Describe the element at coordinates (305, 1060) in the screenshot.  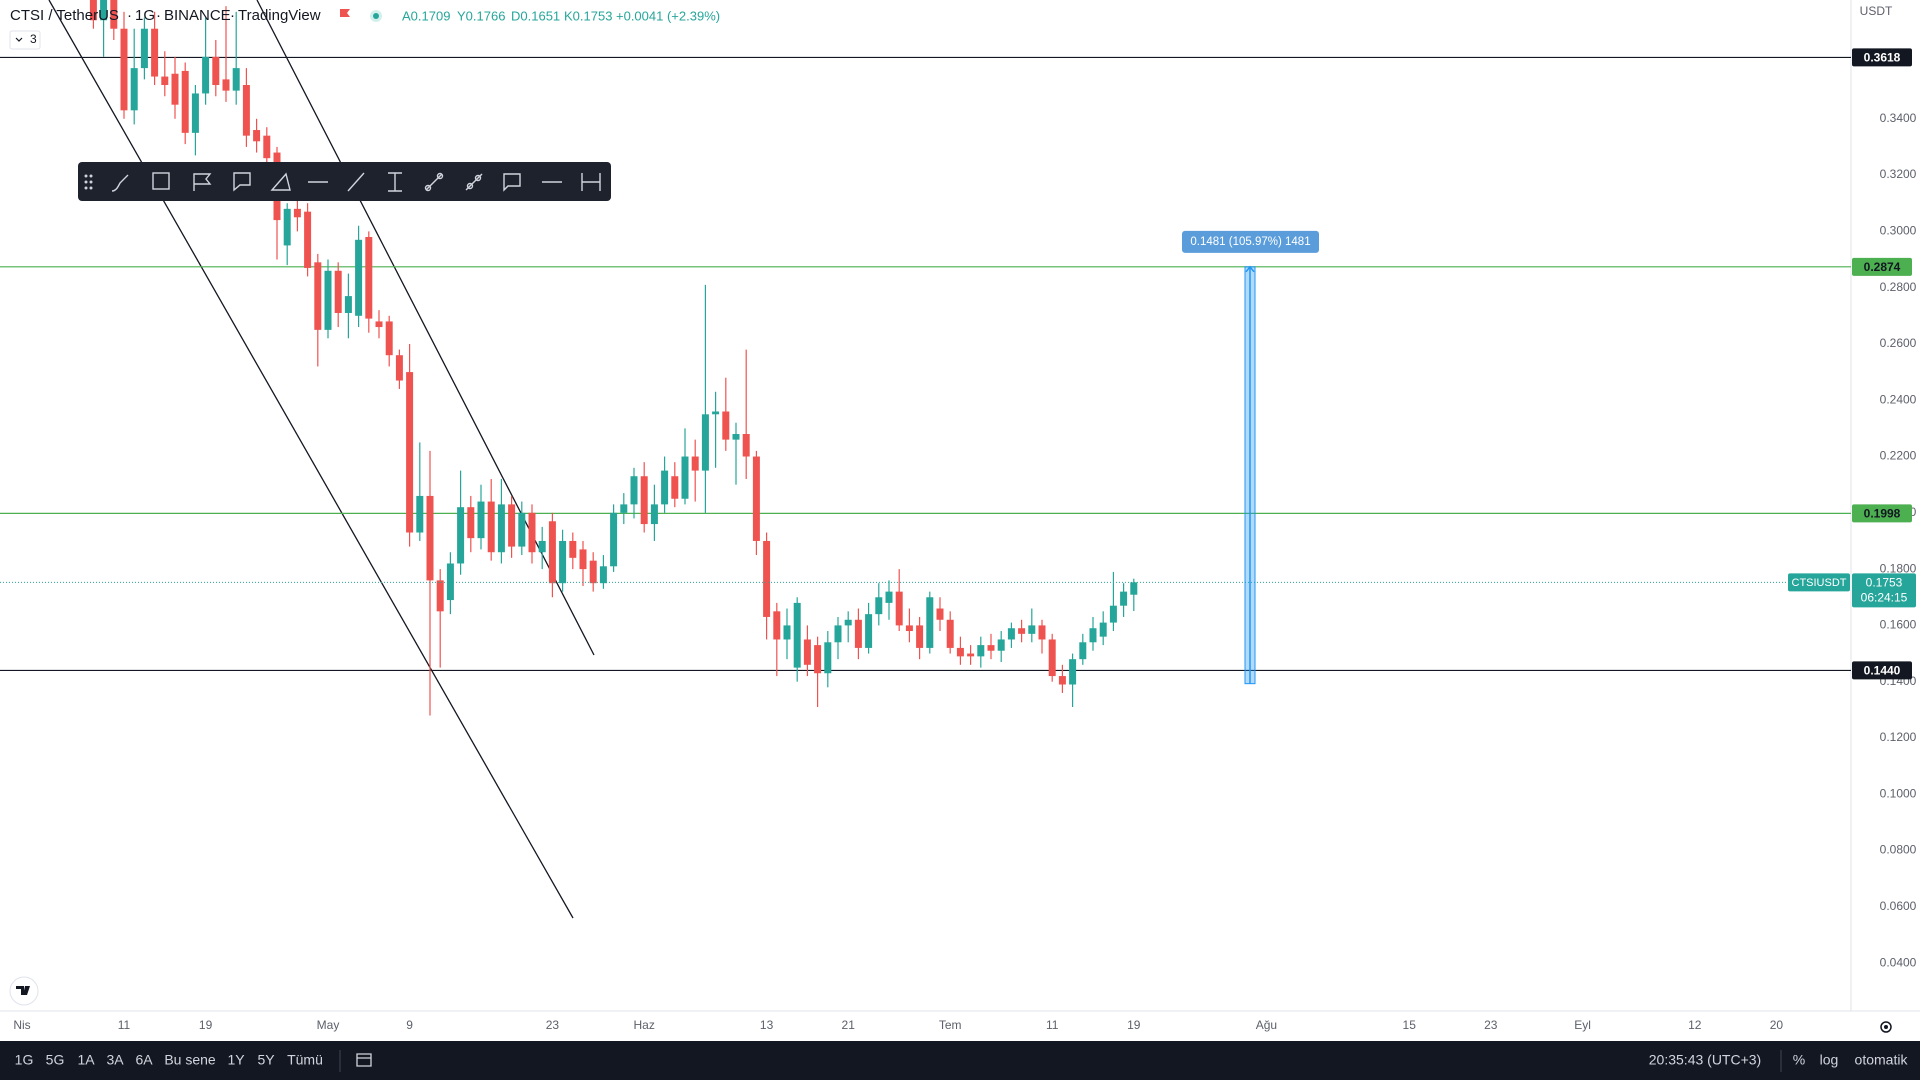
I see `range-button: Tümü` at that location.